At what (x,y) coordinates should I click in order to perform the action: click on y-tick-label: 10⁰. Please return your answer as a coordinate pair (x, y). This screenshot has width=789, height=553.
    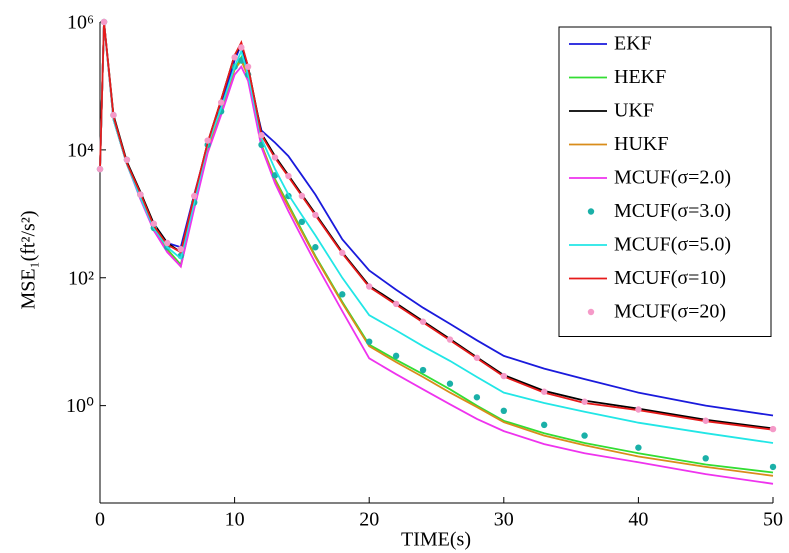
    Looking at the image, I should click on (80, 406).